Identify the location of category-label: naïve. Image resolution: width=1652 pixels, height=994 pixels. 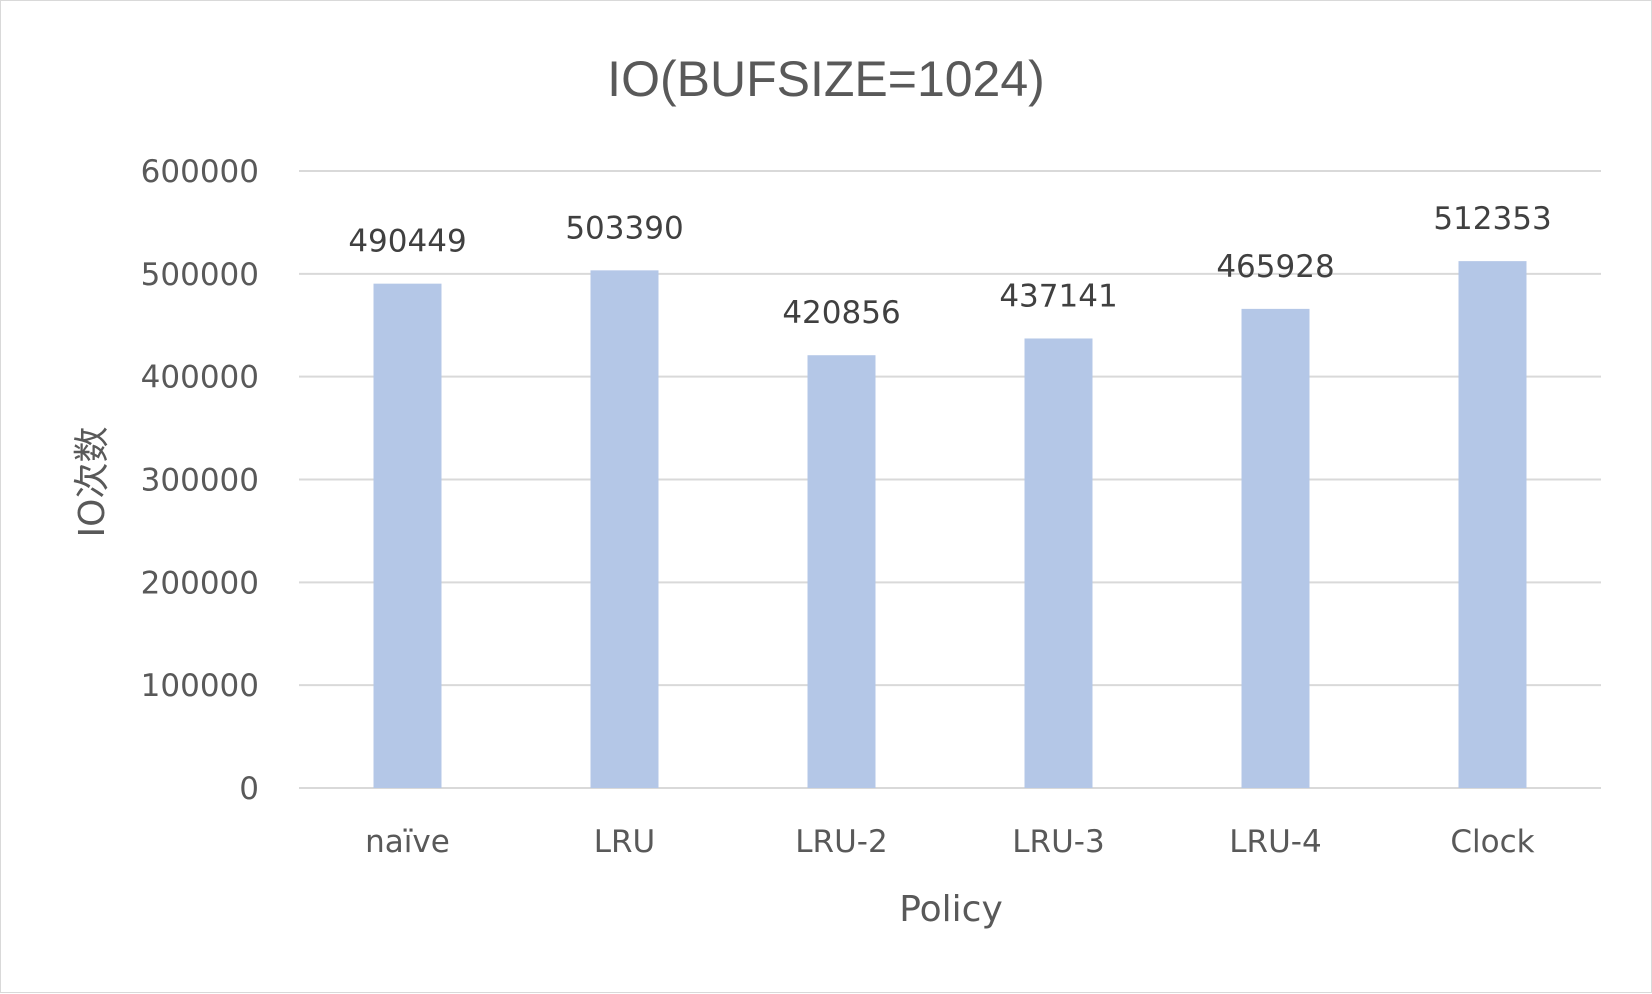
(407, 842).